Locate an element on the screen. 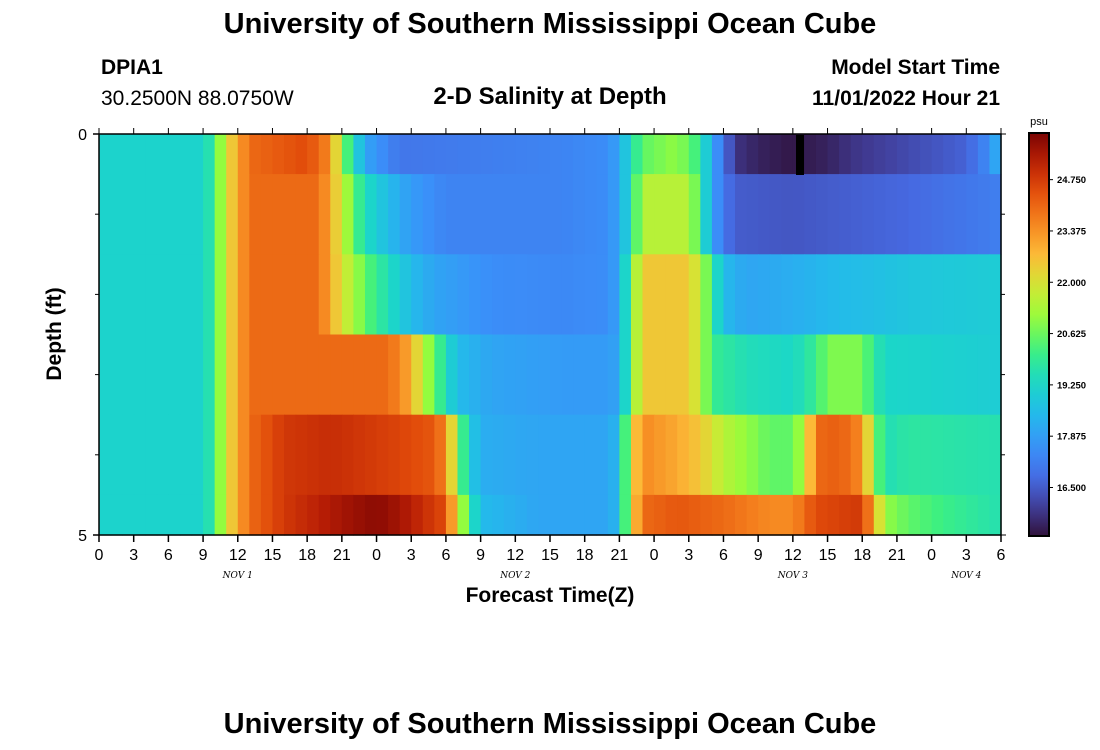 Image resolution: width=1100 pixels, height=750 pixels. colorbar-unit: psu is located at coordinates (1039, 122).